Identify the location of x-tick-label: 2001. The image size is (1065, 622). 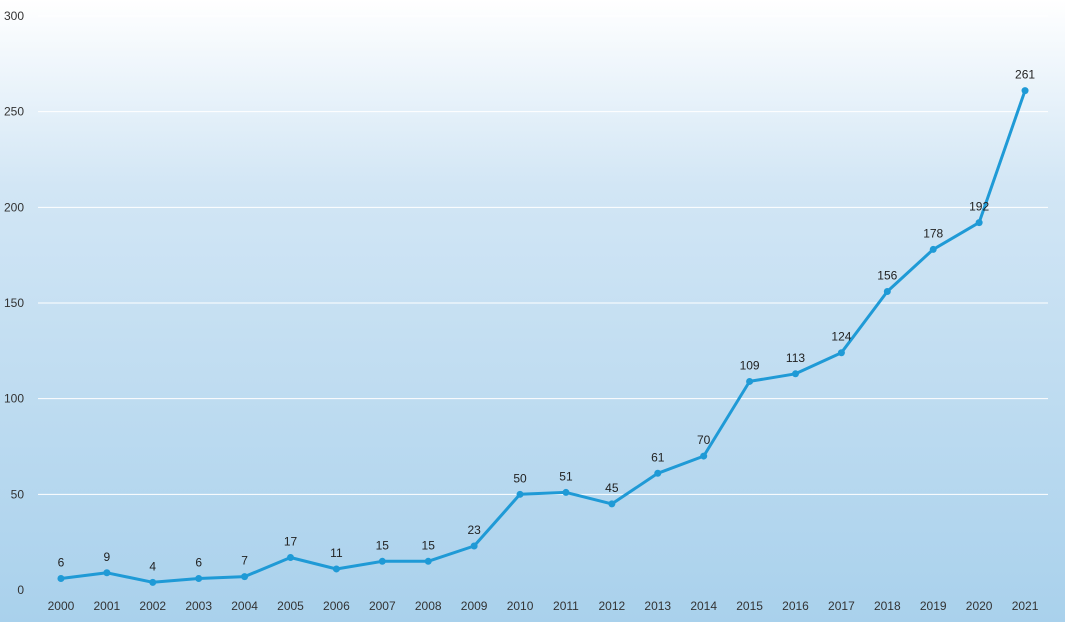
(107, 606).